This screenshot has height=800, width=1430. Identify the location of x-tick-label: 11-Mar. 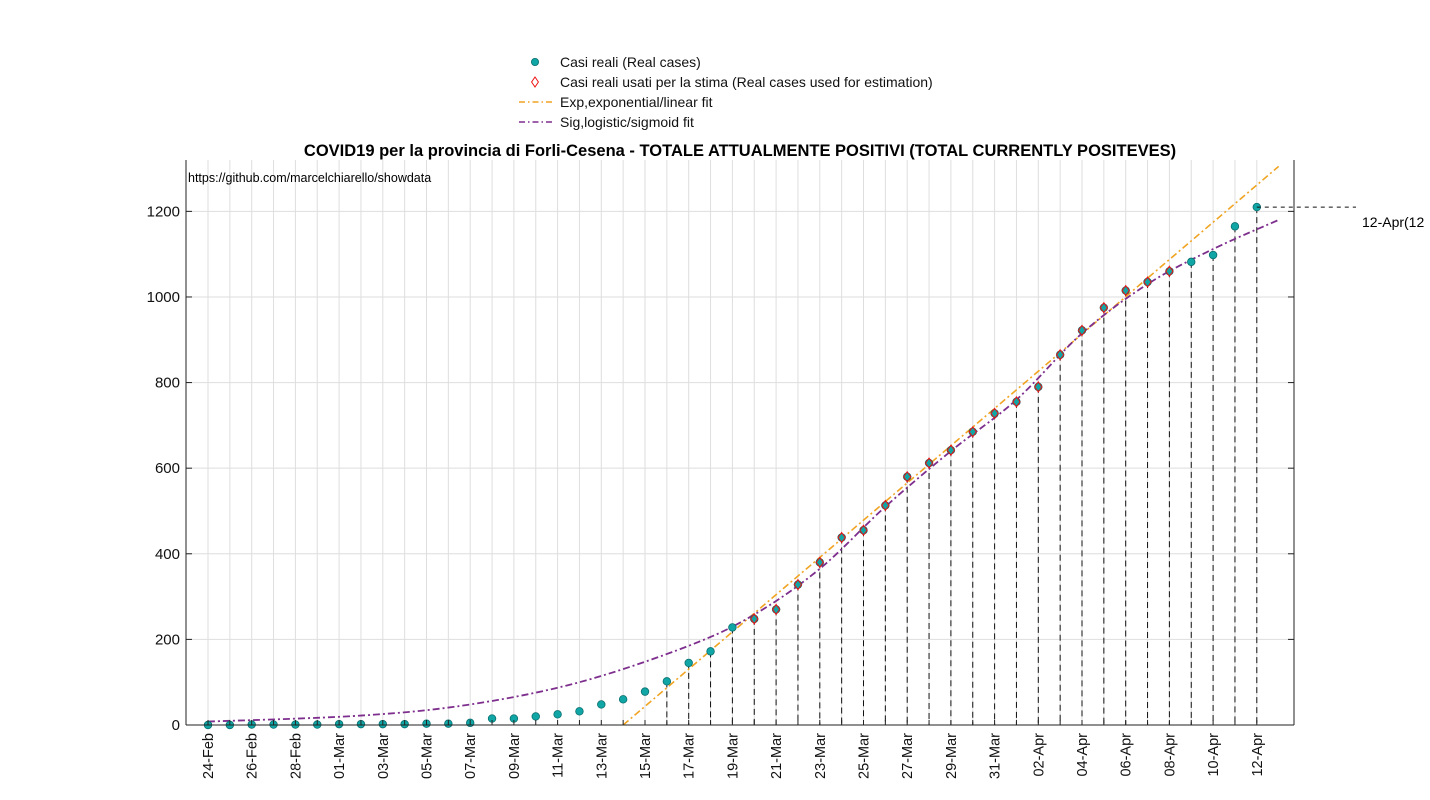
(559, 755).